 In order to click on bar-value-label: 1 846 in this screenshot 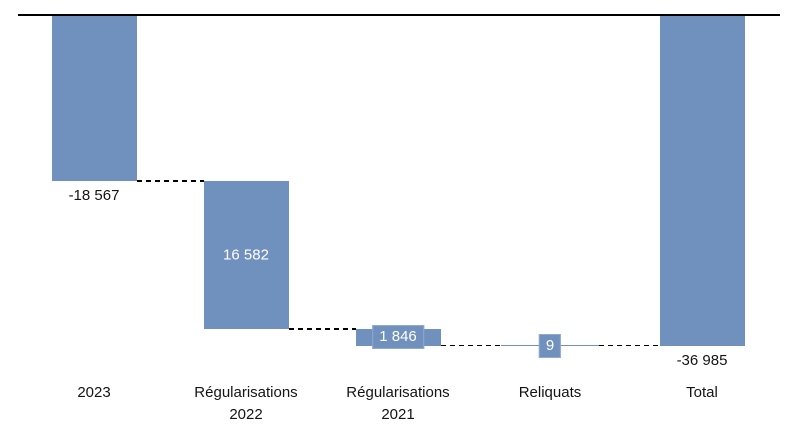, I will do `click(398, 337)`.